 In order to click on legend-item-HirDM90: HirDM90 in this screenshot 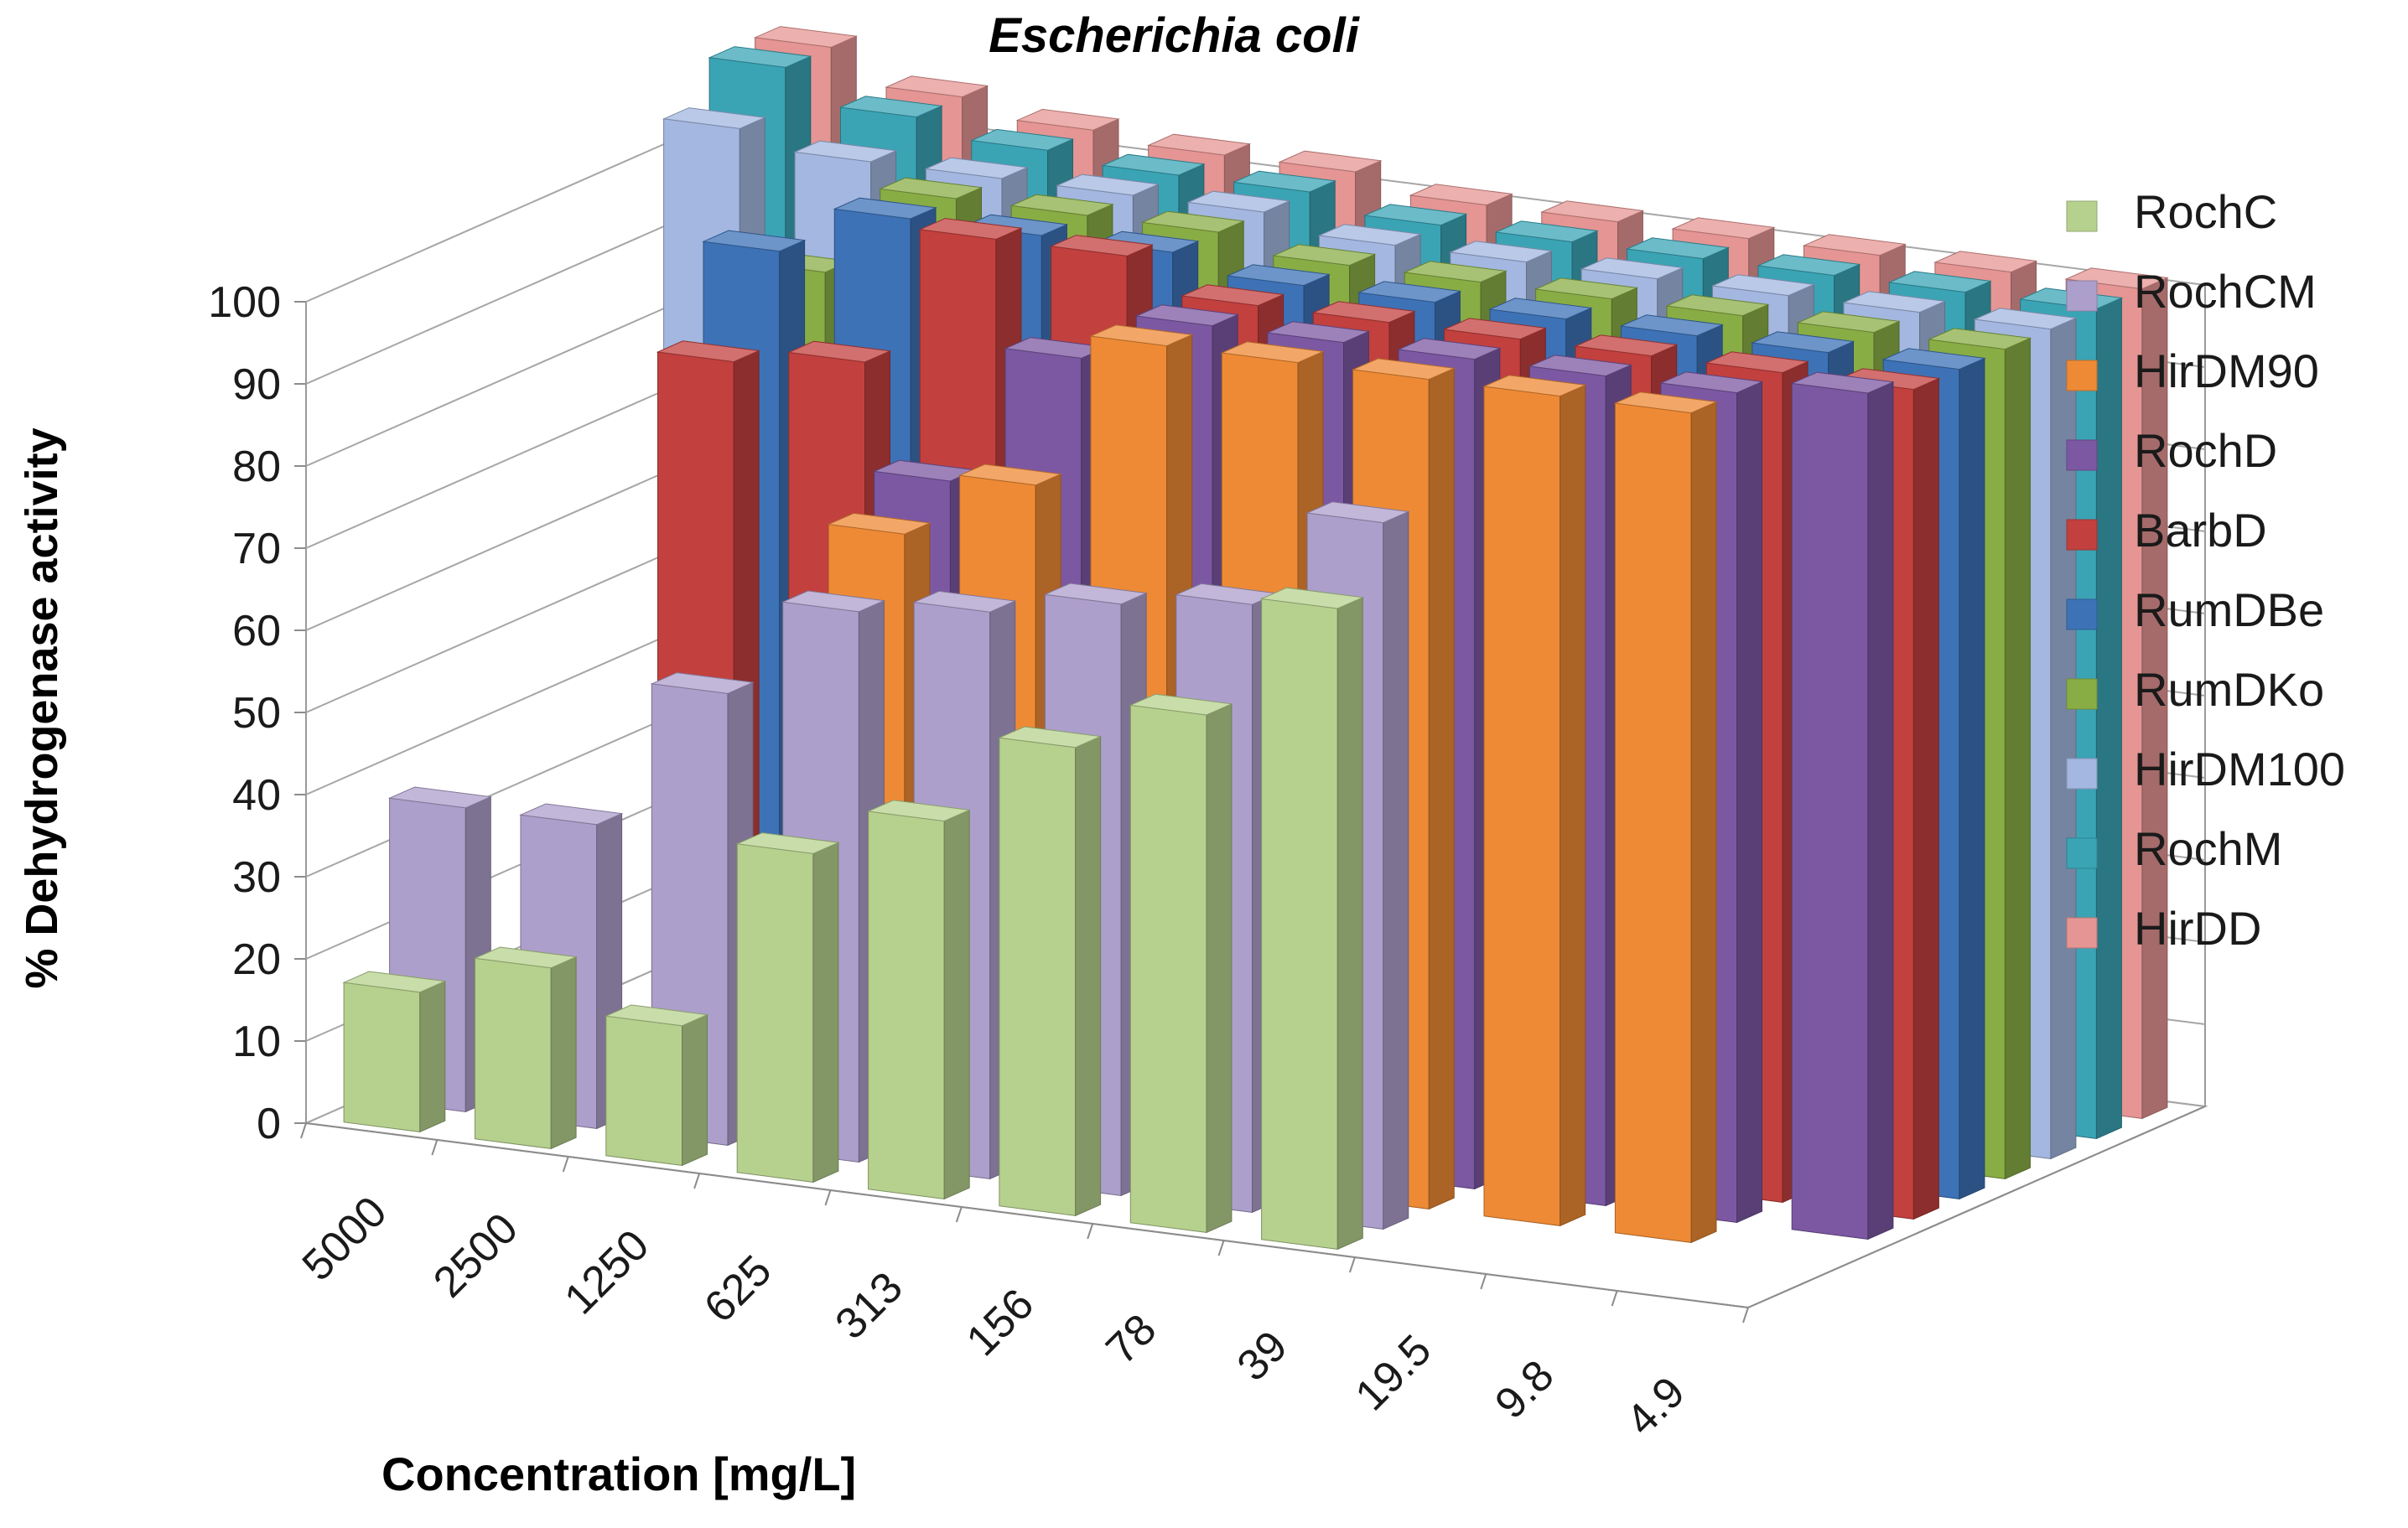, I will do `click(2192, 370)`.